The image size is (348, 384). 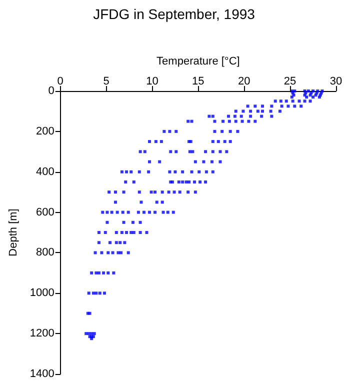 I want to click on x-tick-label: 0, so click(x=60, y=82).